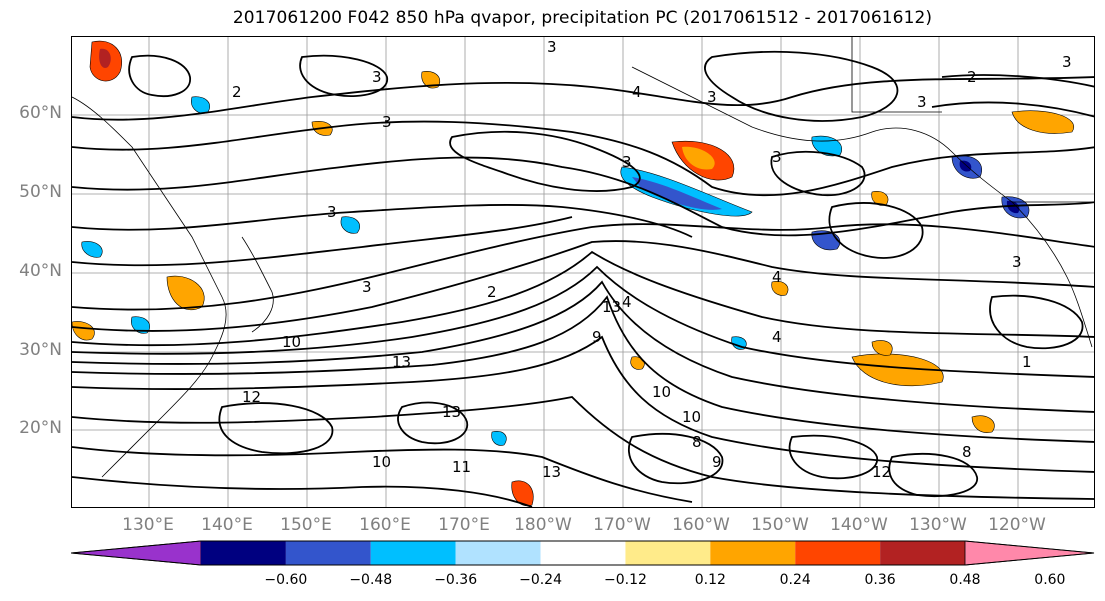 This screenshot has height=601, width=1105. I want to click on colorbar, so click(583, 553).